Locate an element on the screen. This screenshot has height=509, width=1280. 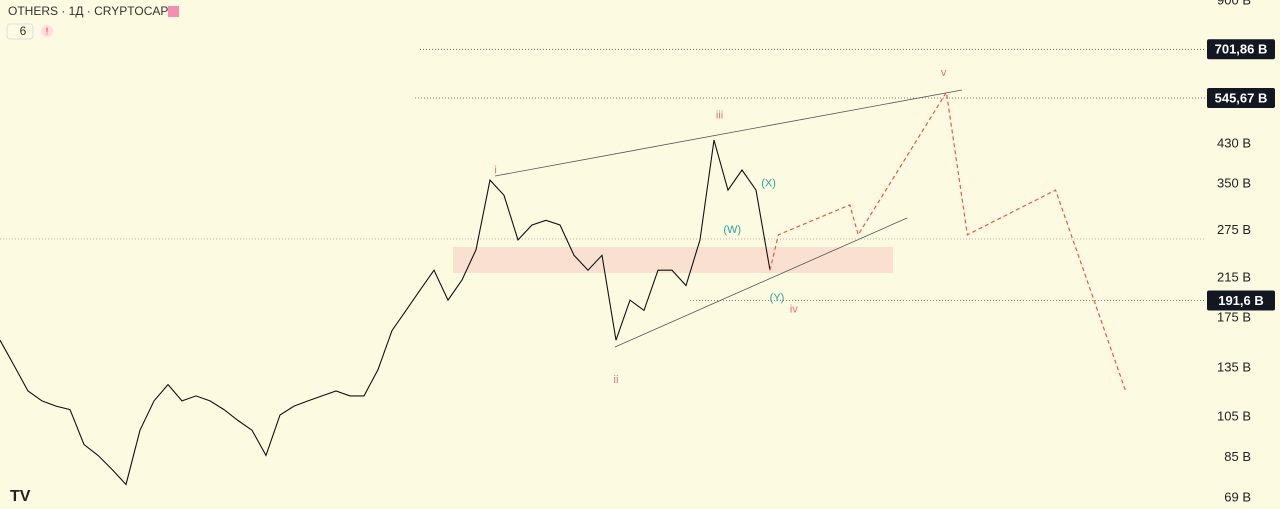
wave-label: (W) is located at coordinates (732, 230).